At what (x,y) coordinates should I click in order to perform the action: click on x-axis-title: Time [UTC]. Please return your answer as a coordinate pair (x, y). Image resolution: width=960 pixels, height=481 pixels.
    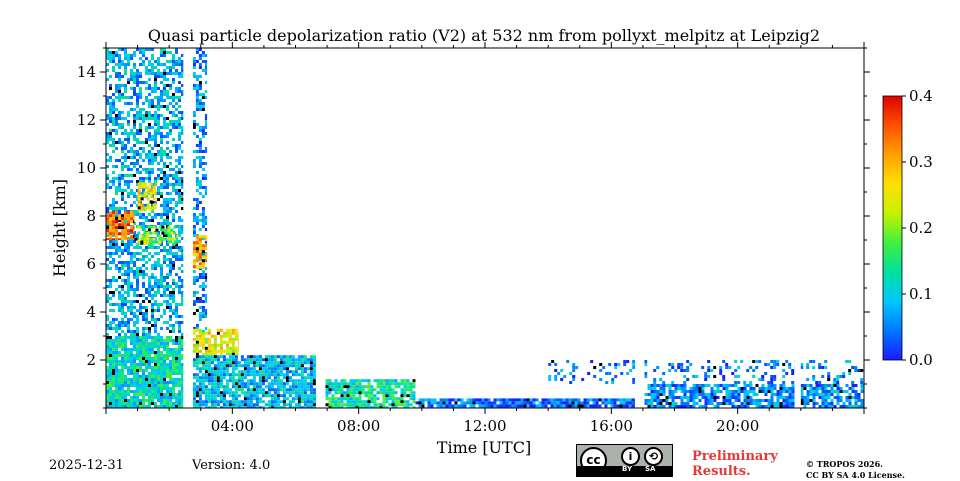
    Looking at the image, I should click on (484, 447).